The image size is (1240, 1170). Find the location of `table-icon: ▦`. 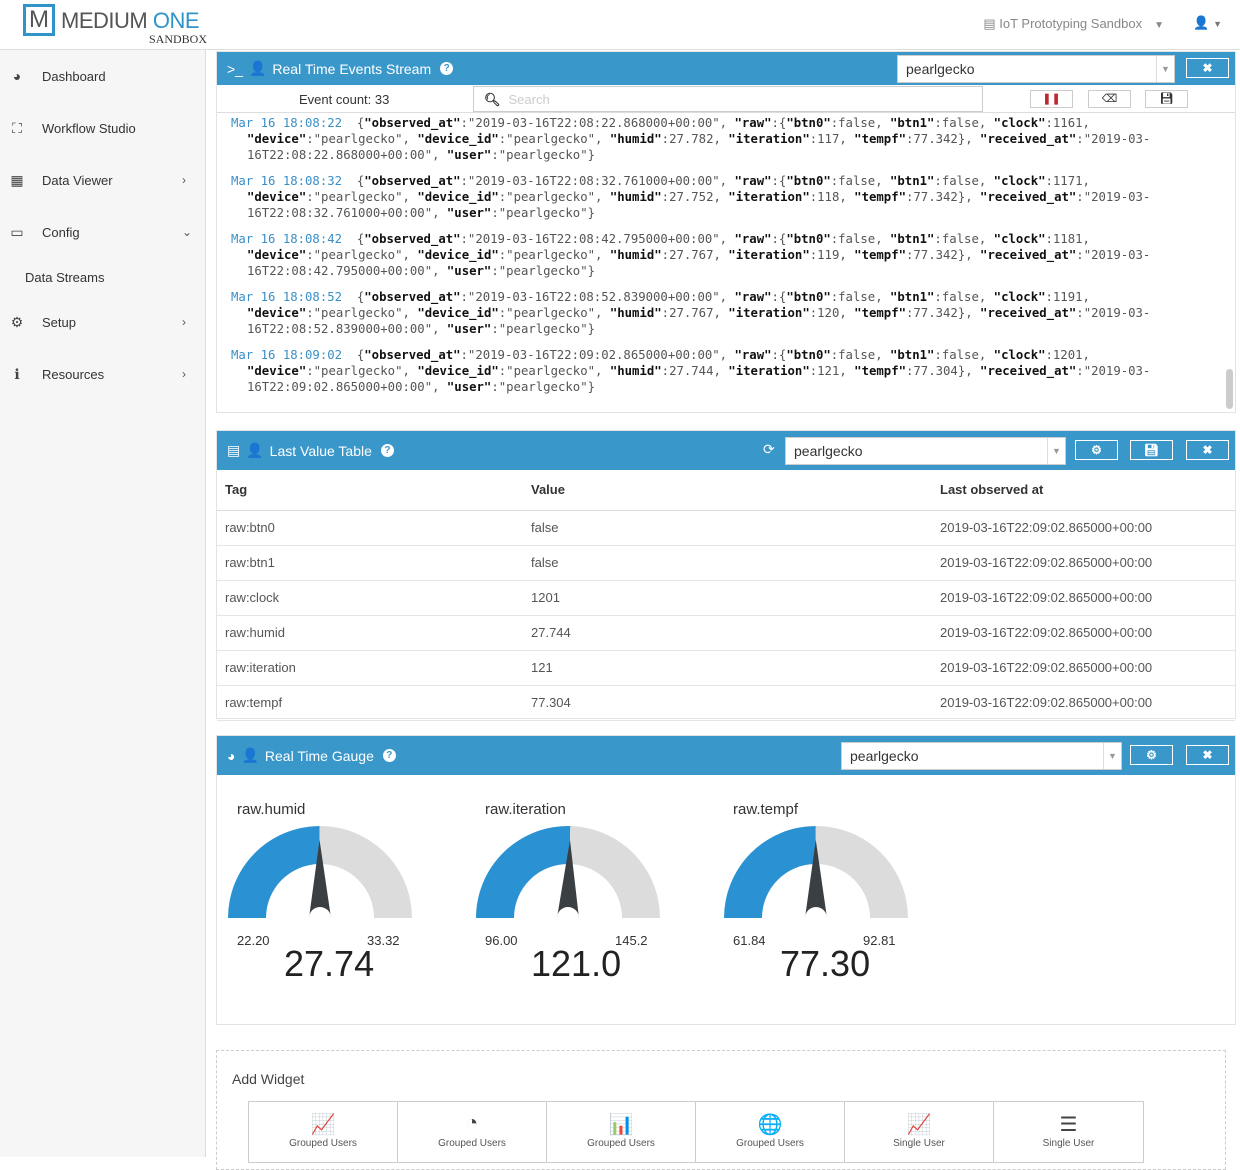

table-icon: ▦ is located at coordinates (17, 179).